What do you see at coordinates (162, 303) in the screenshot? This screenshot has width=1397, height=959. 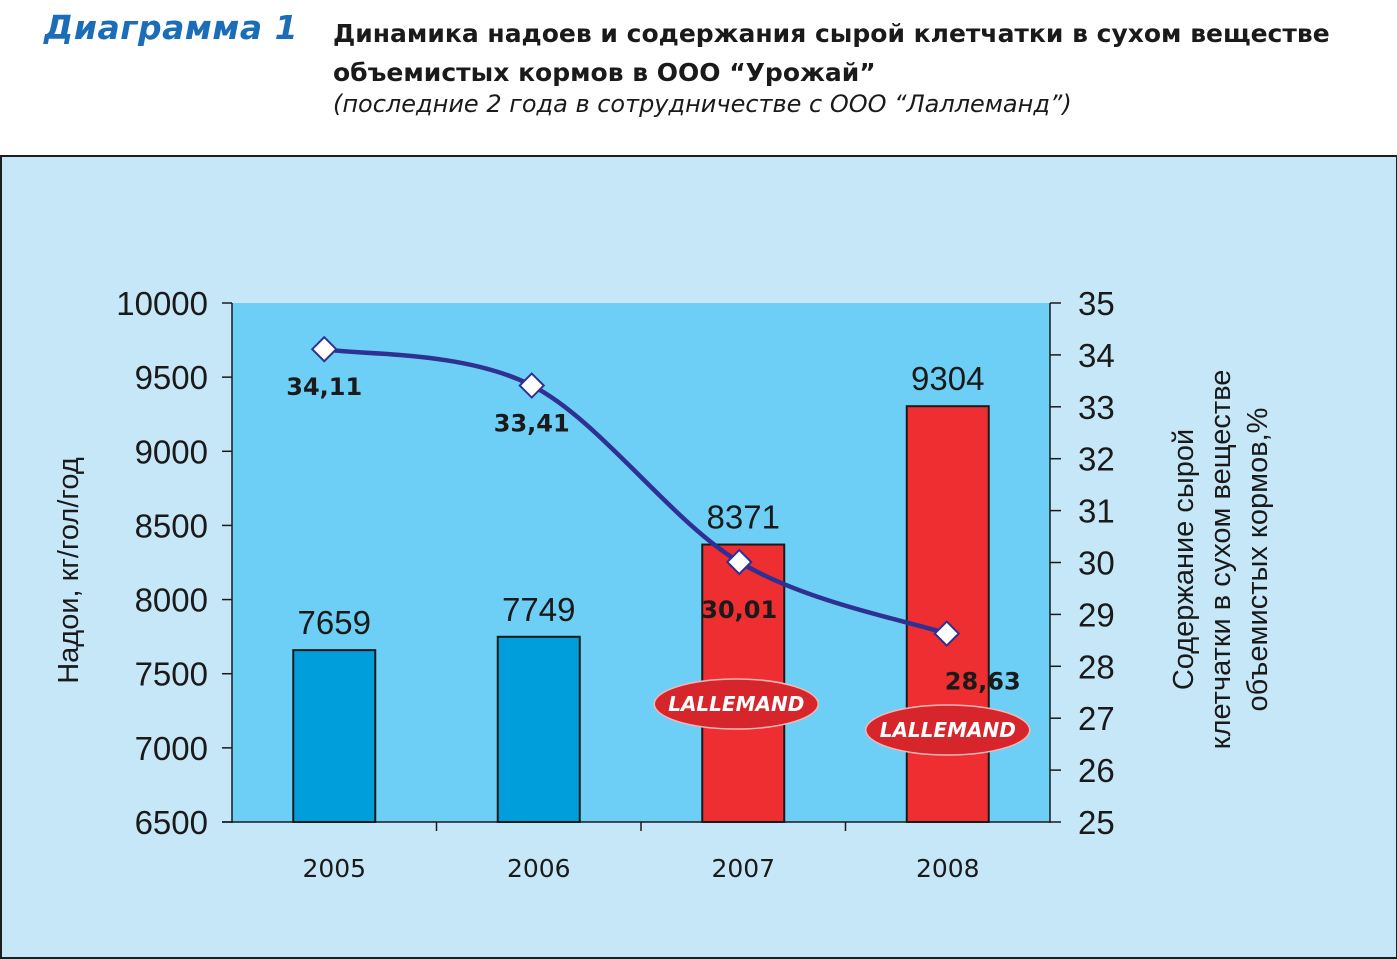 I see `y-tick-label: 10000` at bounding box center [162, 303].